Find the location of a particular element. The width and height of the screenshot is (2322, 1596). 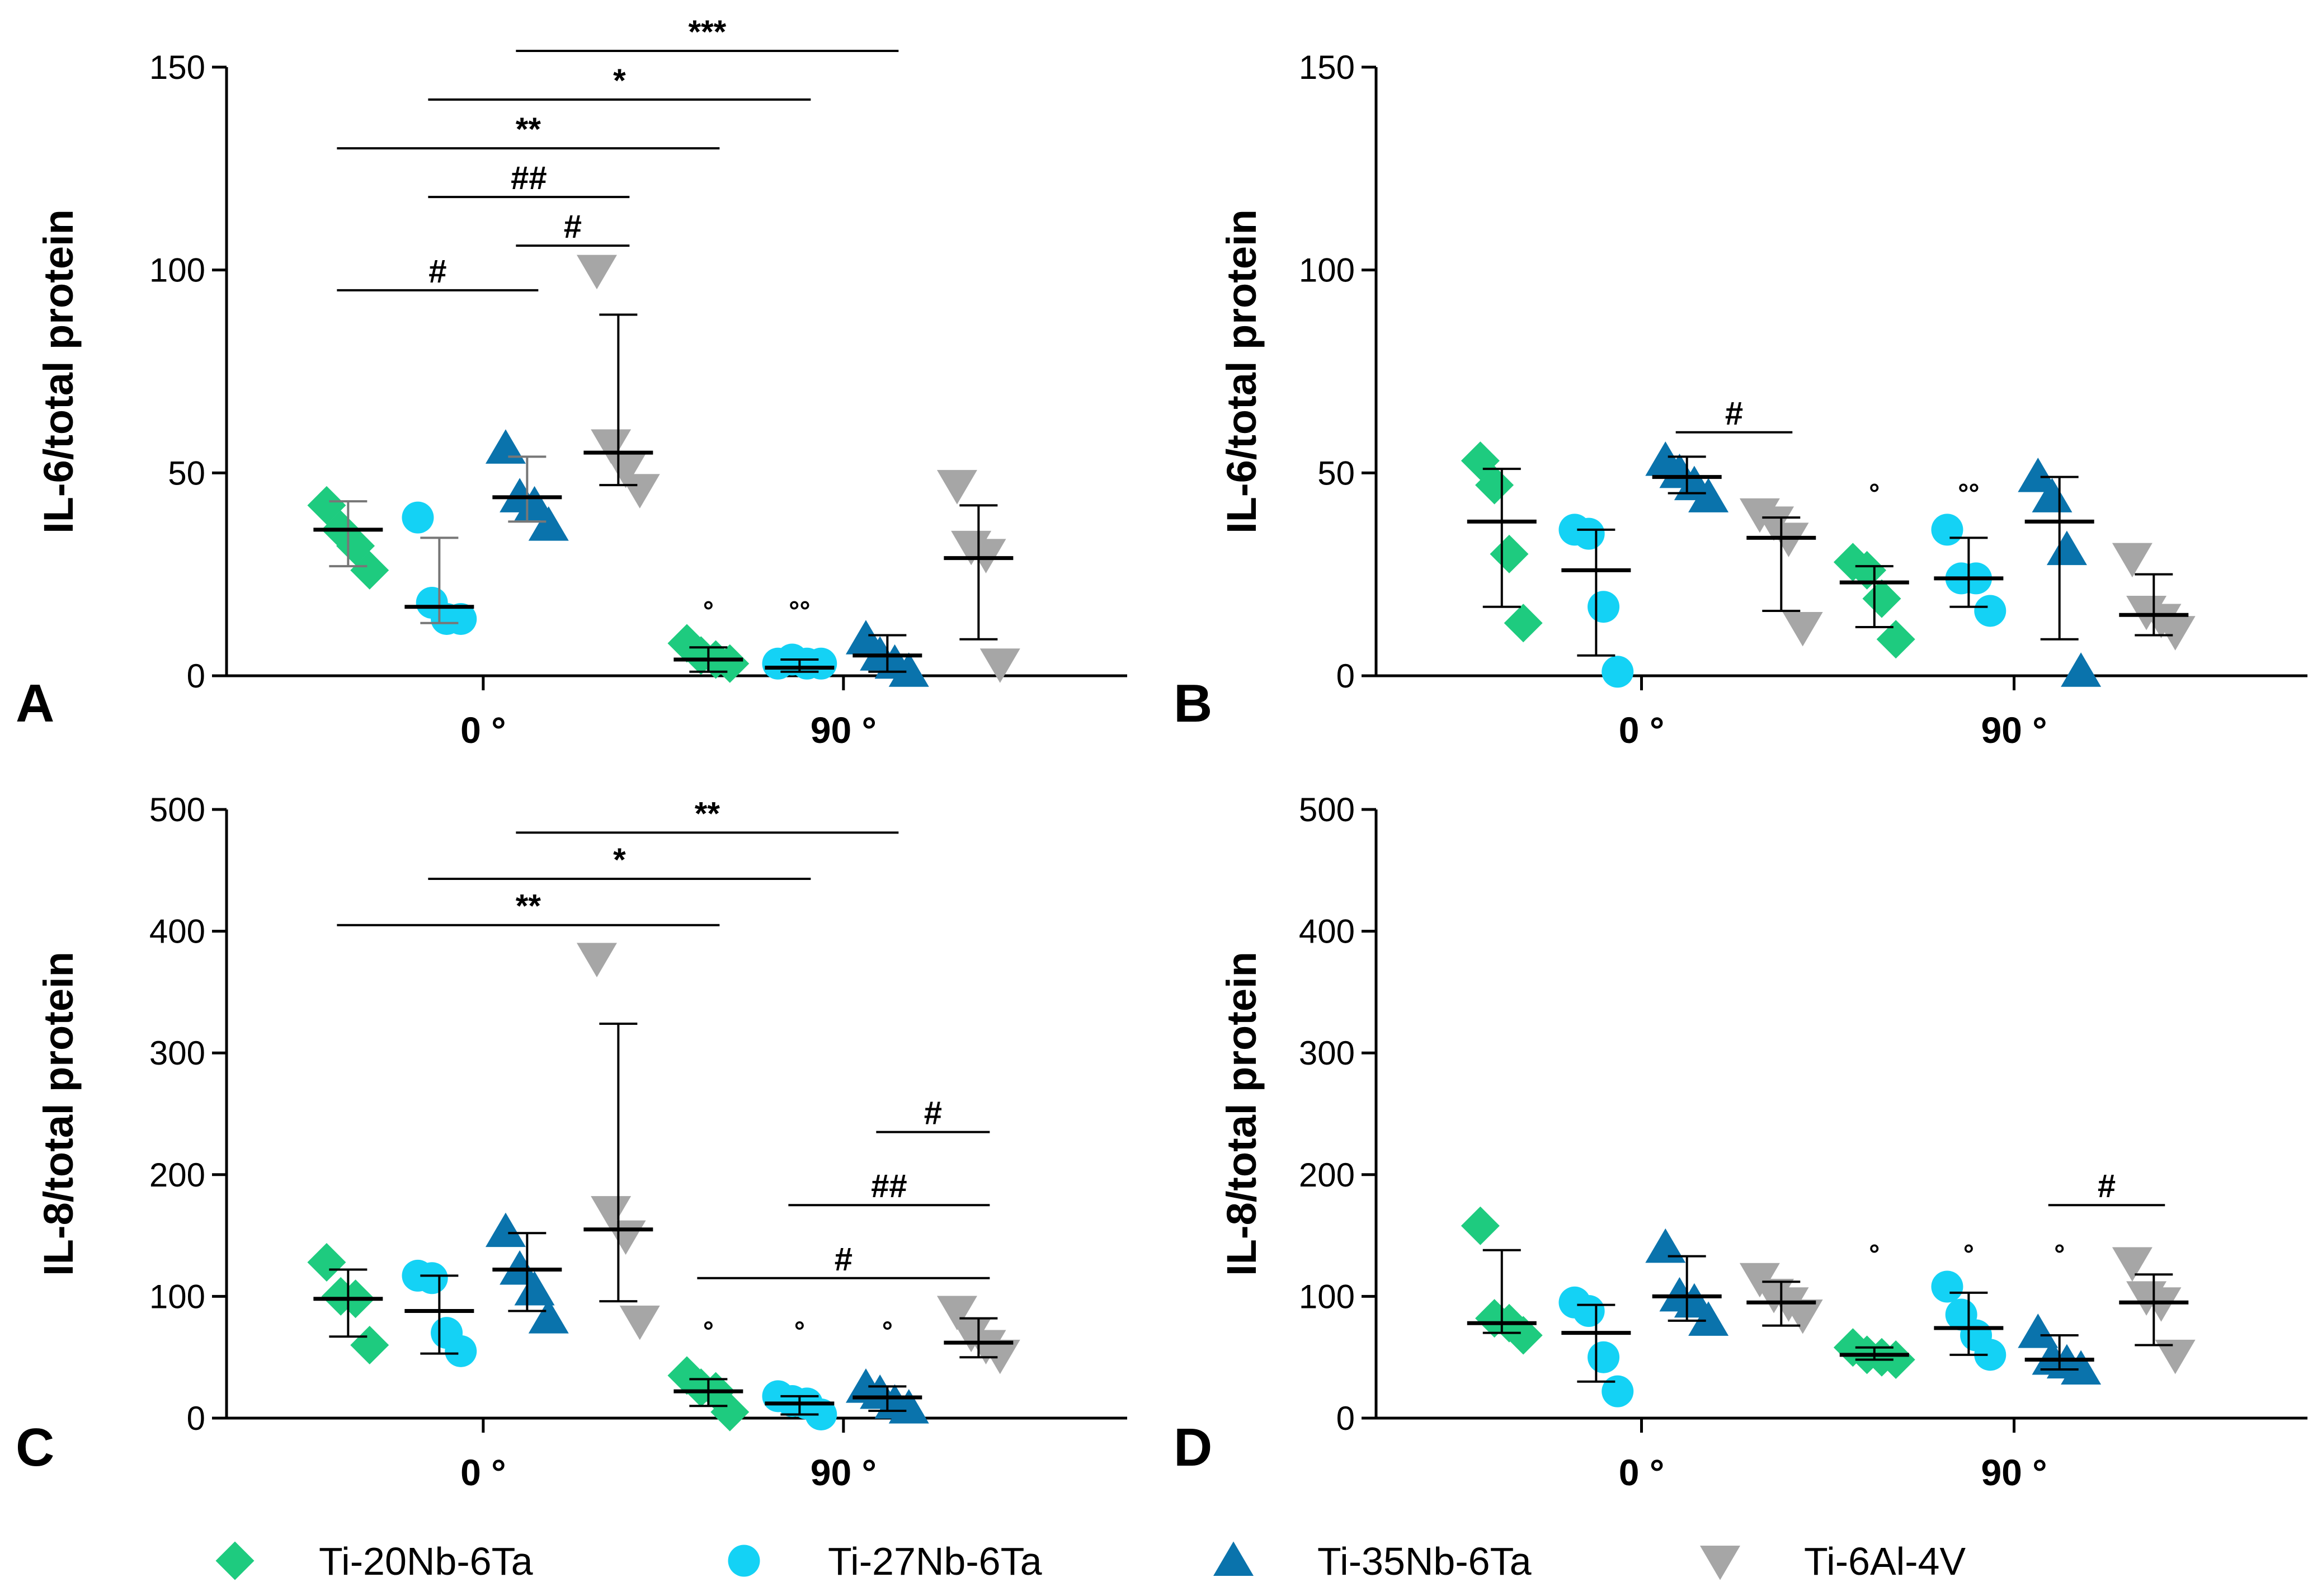

y-tick-label: 150 is located at coordinates (1327, 67).